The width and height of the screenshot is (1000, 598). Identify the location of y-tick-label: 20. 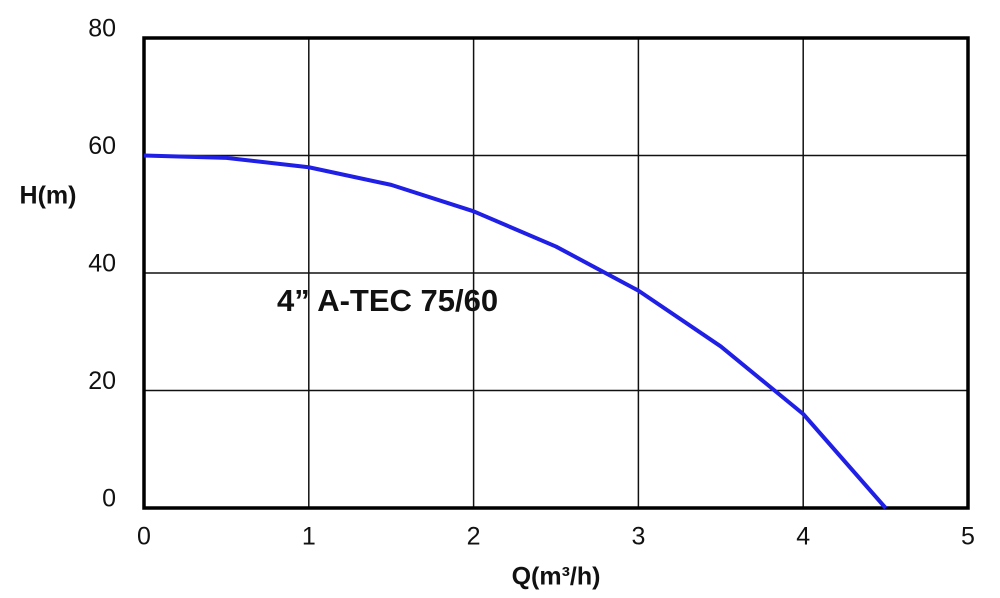
(102, 381).